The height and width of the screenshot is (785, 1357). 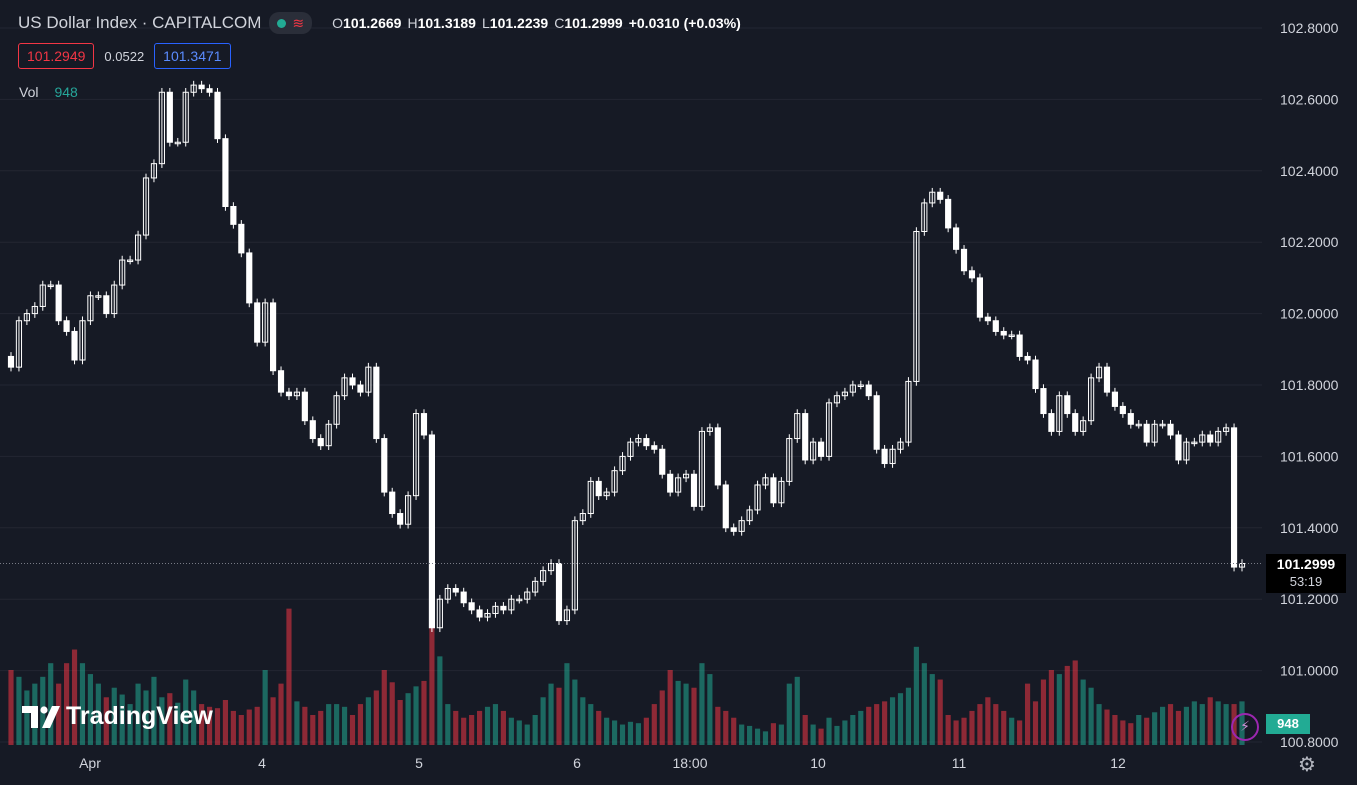 What do you see at coordinates (29, 92) in the screenshot?
I see `volume-label: Vol` at bounding box center [29, 92].